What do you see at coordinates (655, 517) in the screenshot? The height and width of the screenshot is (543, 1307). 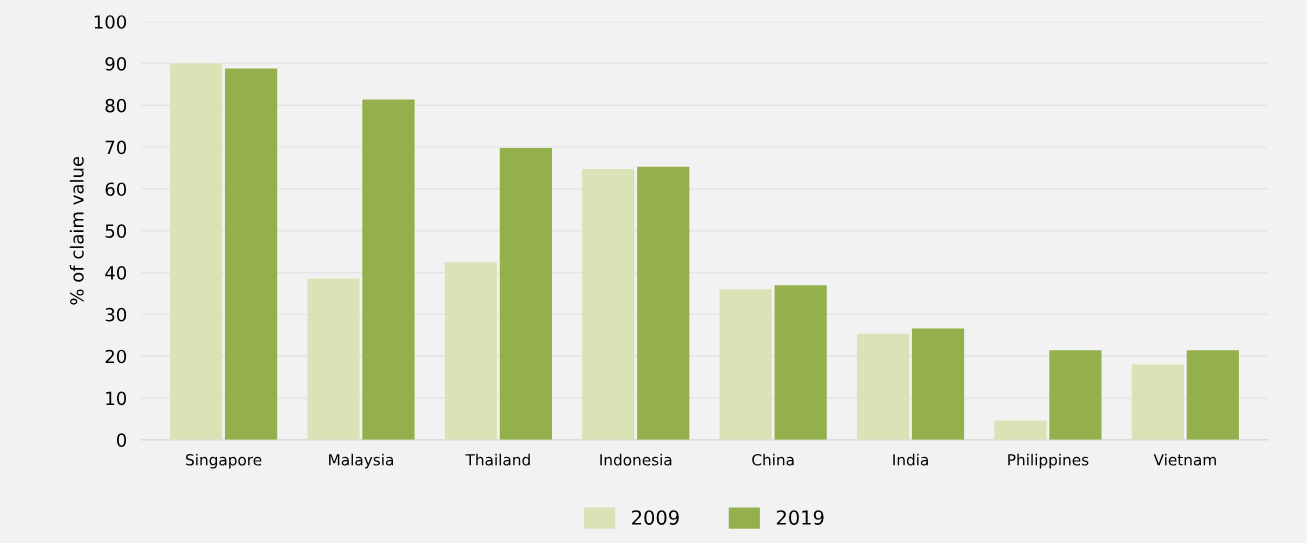 I see `legend-label: 2009` at bounding box center [655, 517].